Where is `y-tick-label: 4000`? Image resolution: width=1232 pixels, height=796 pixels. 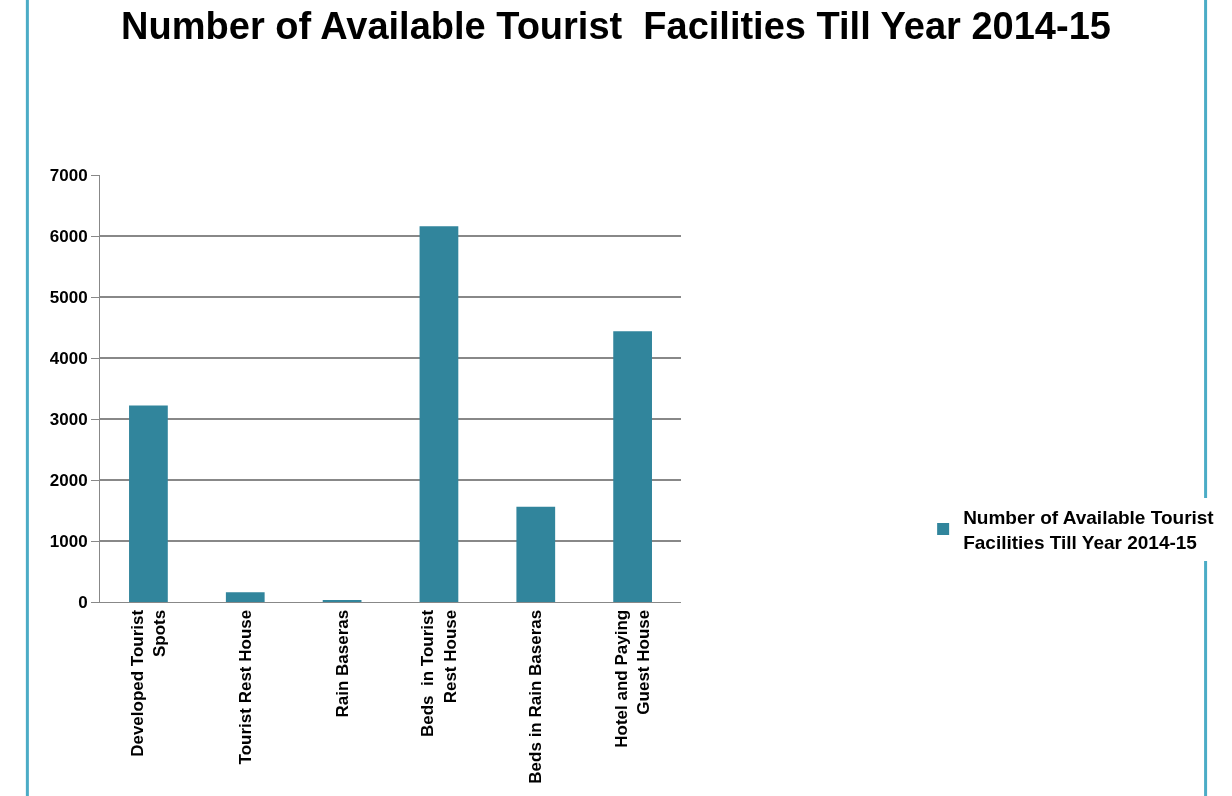
y-tick-label: 4000 is located at coordinates (68, 358).